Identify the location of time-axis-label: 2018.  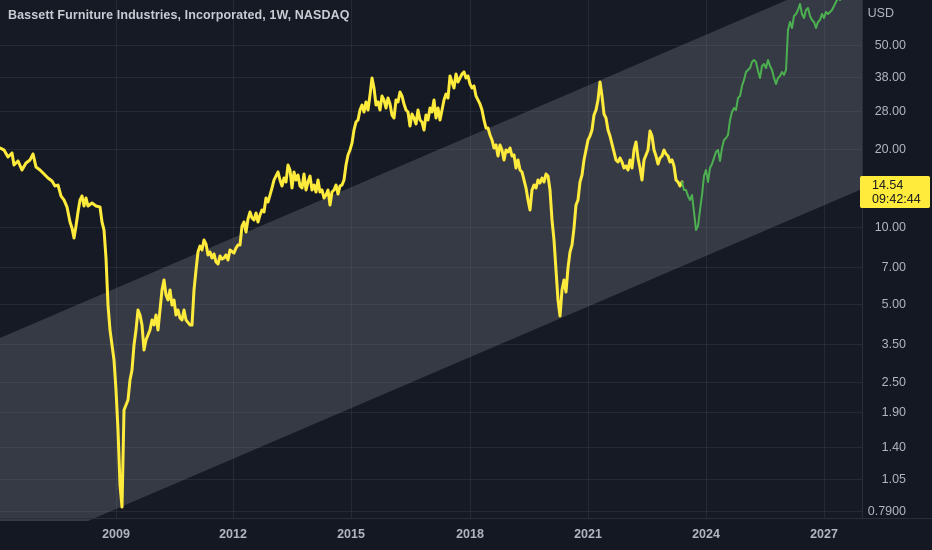
(470, 534).